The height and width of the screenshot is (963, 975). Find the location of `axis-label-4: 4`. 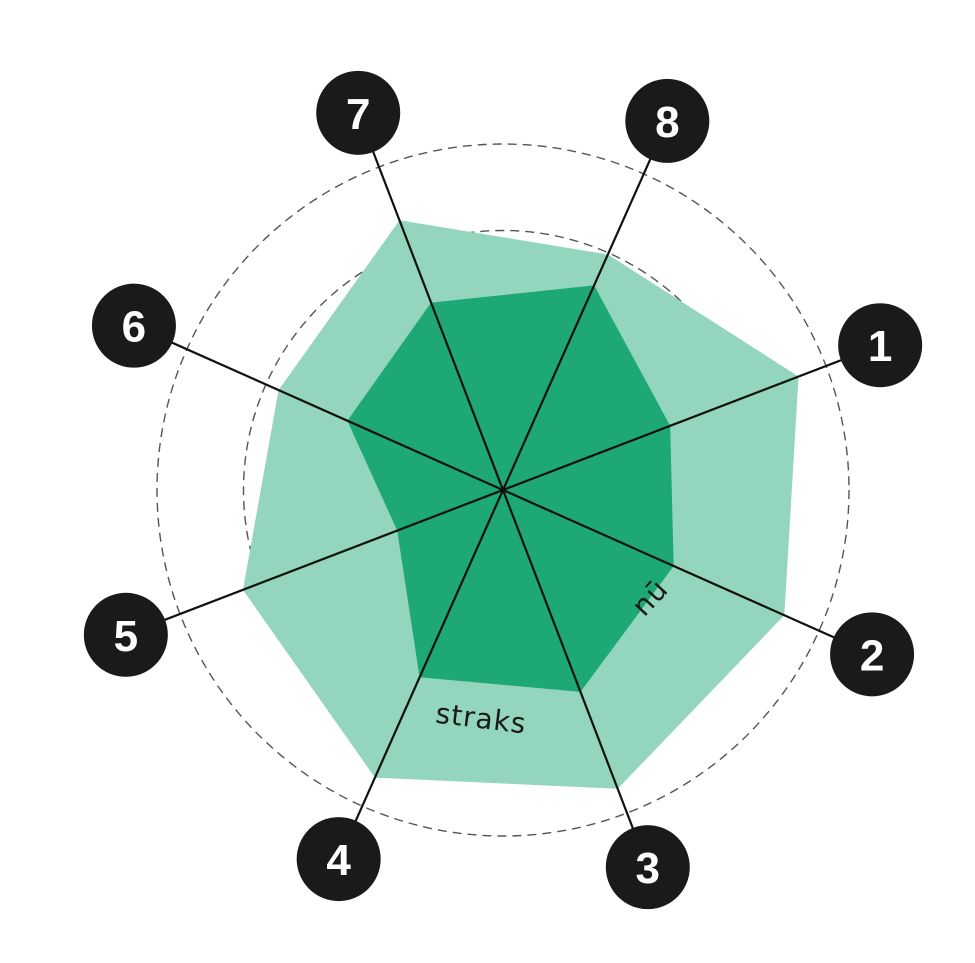

axis-label-4: 4 is located at coordinates (338, 860).